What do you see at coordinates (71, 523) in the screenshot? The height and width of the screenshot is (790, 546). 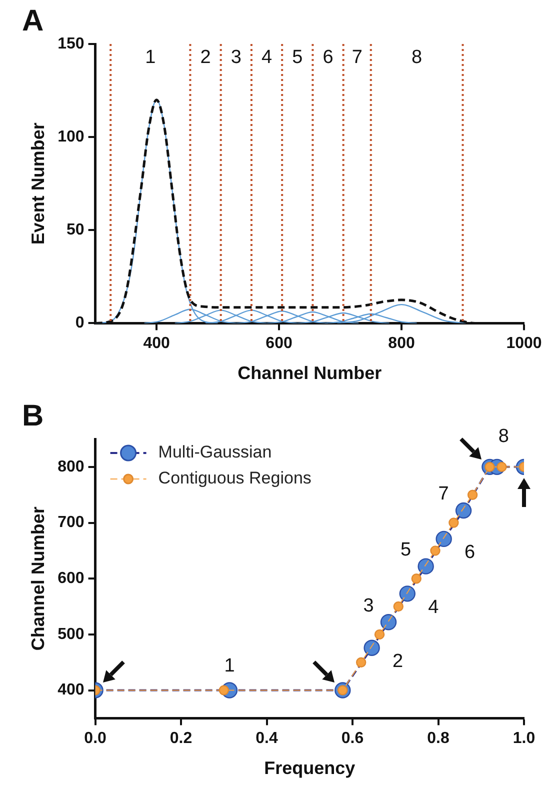 I see `y-tick-label: 700` at bounding box center [71, 523].